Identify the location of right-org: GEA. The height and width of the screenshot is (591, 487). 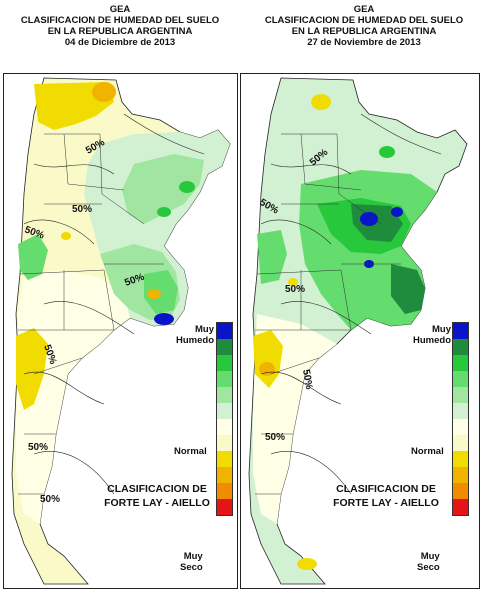
(364, 9).